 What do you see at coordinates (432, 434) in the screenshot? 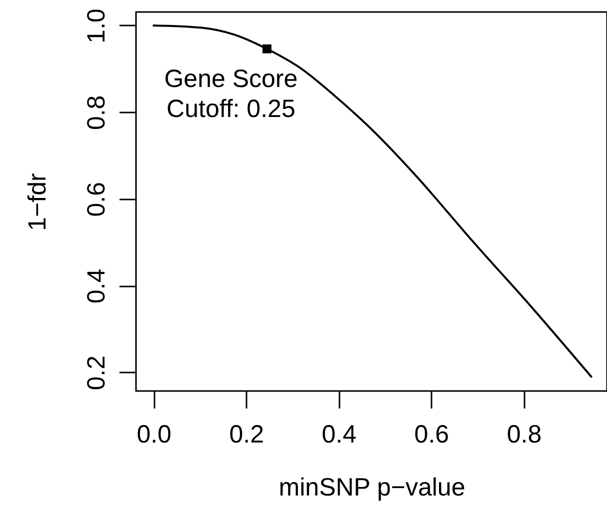
I see `x-tick-label: 0.6` at bounding box center [432, 434].